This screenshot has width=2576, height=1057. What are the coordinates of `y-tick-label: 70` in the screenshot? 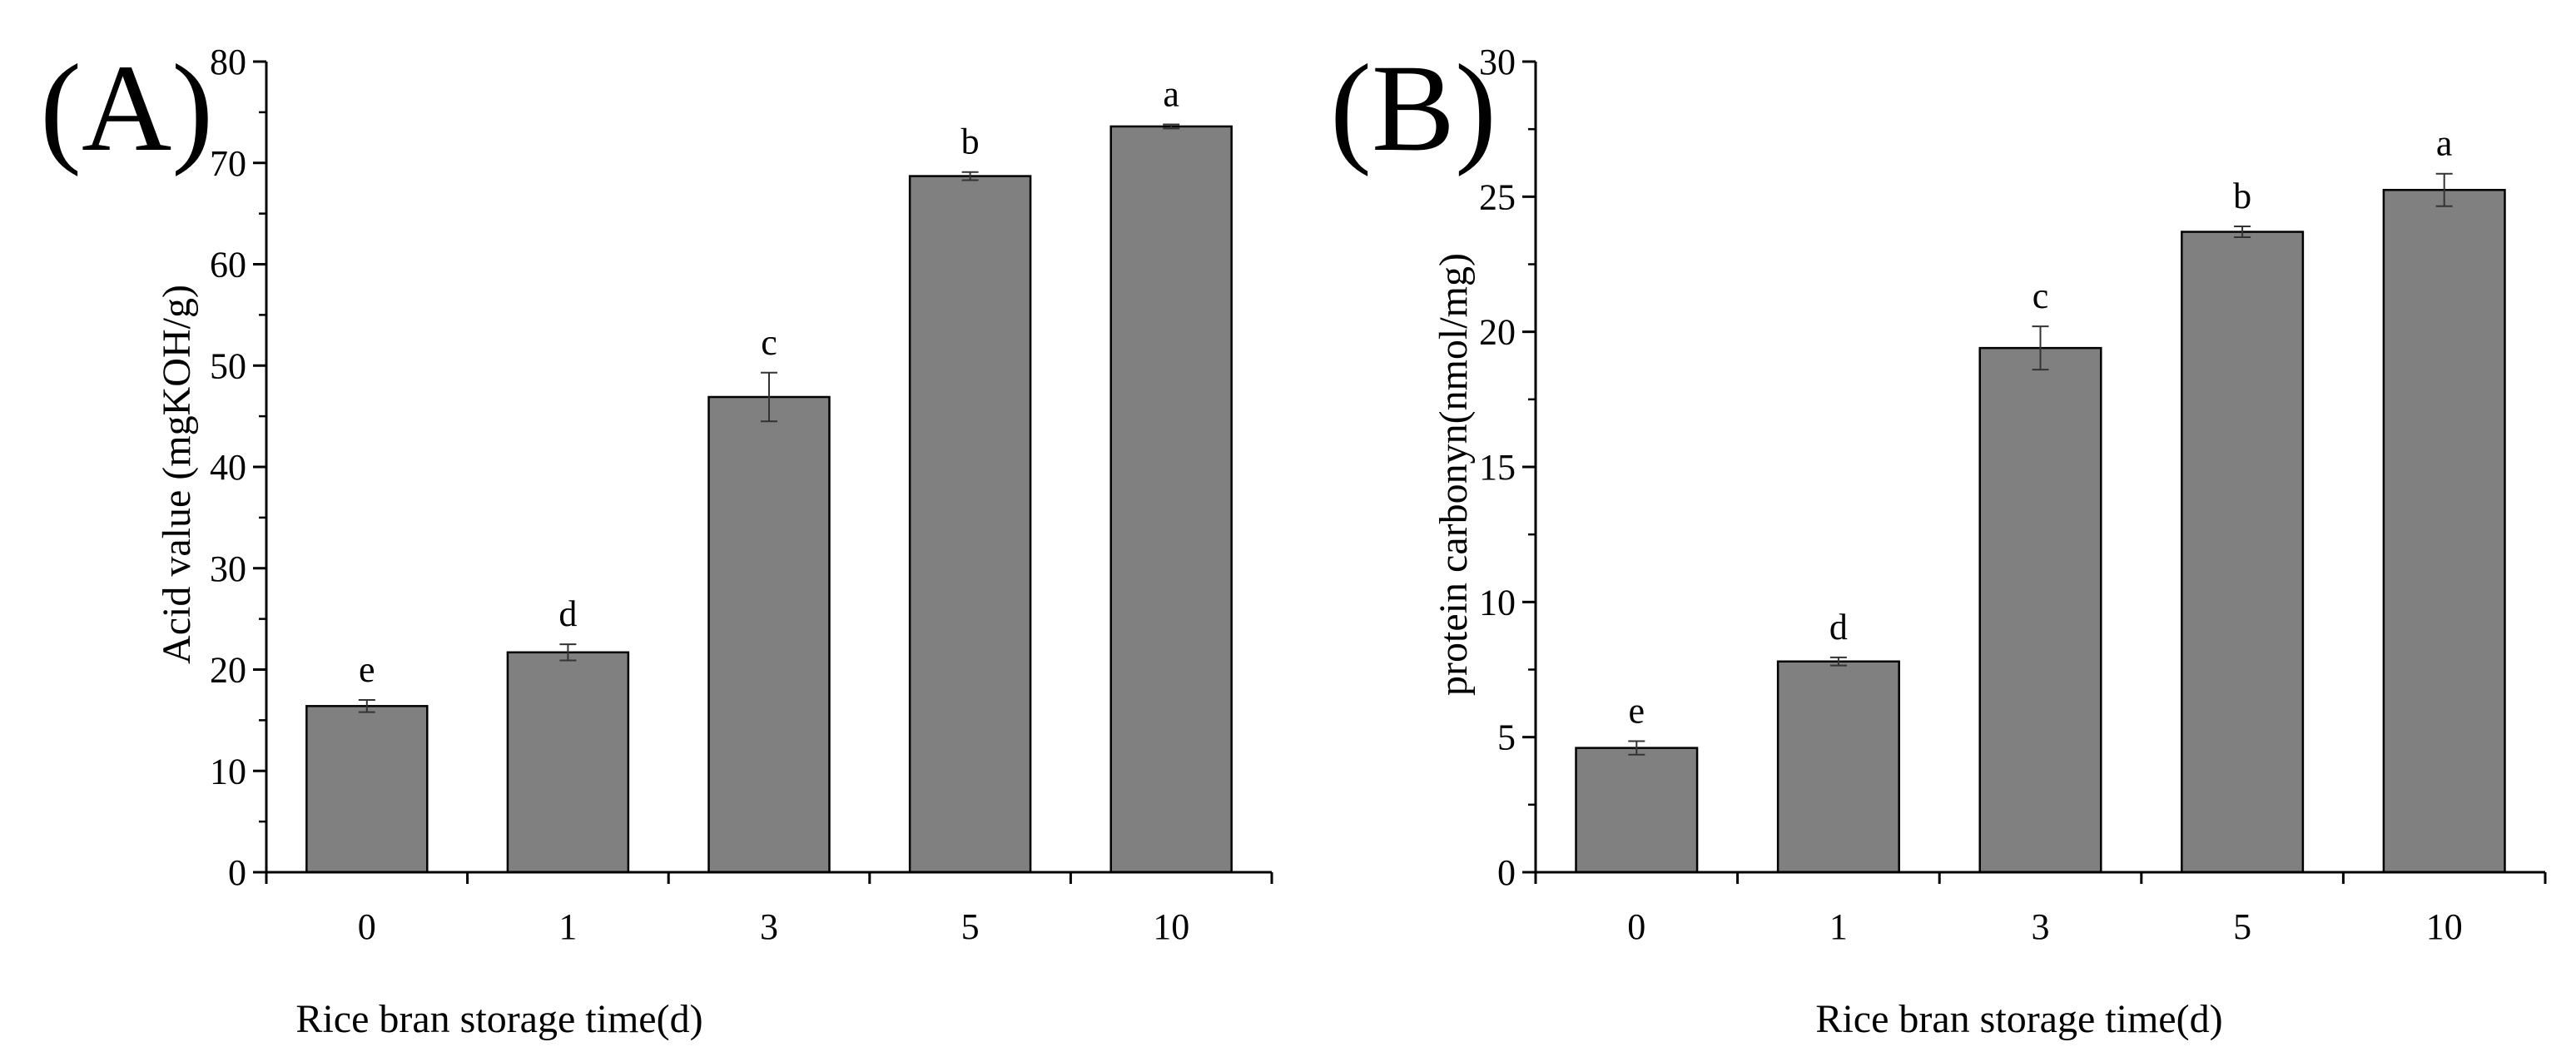 It's located at (228, 164).